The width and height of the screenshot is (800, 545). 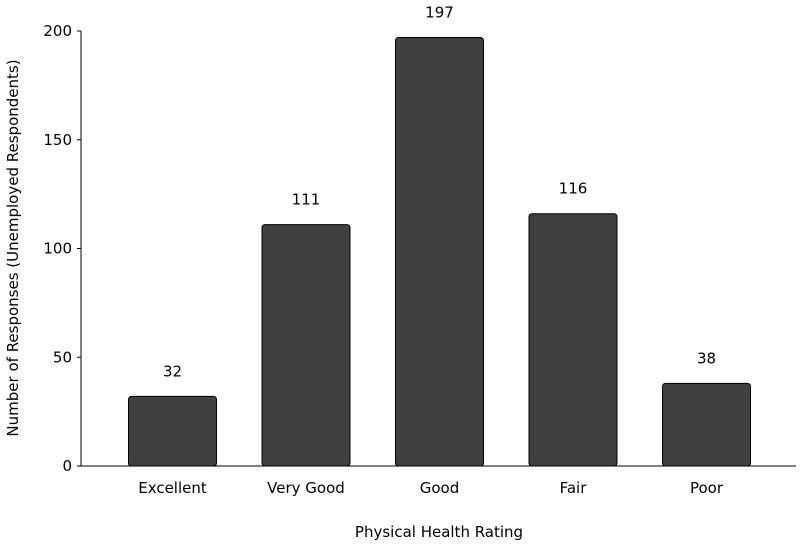 What do you see at coordinates (172, 488) in the screenshot?
I see `x-tick-label: Excellent` at bounding box center [172, 488].